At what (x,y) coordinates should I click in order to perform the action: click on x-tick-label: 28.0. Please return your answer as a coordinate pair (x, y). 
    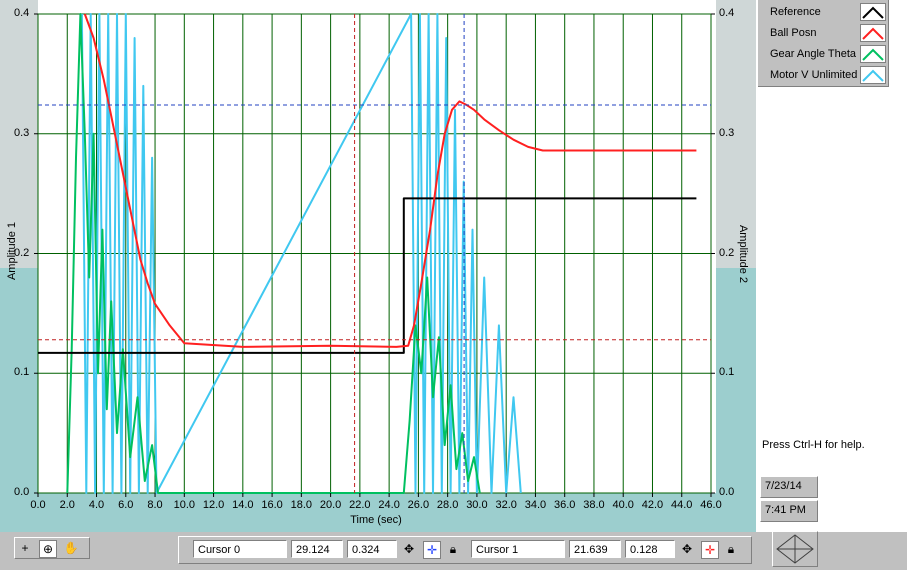
    Looking at the image, I should click on (447, 505).